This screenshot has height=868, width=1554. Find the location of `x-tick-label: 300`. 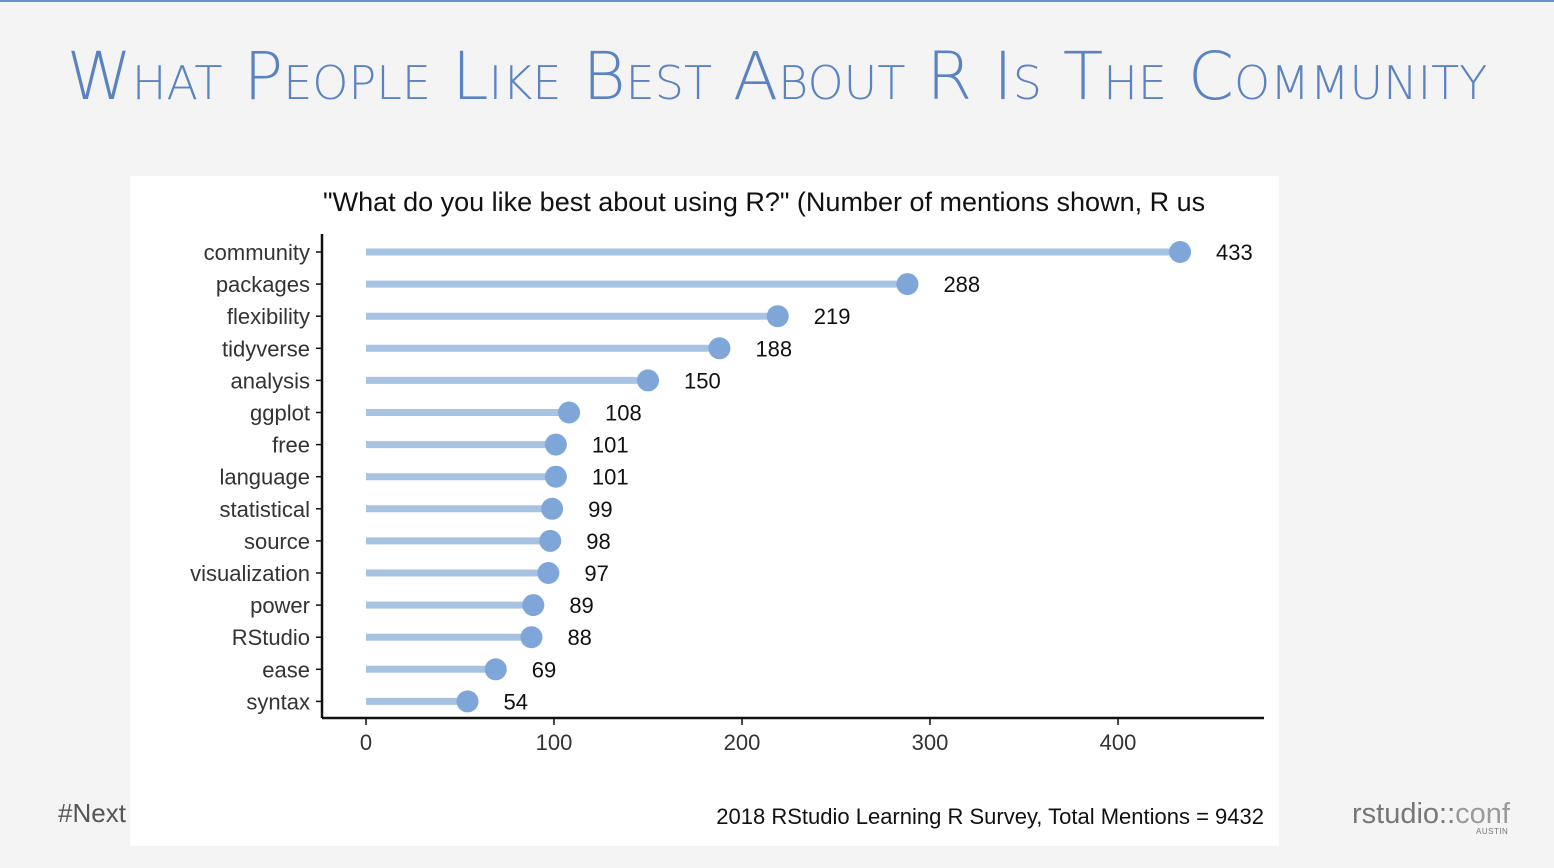

x-tick-label: 300 is located at coordinates (930, 742).